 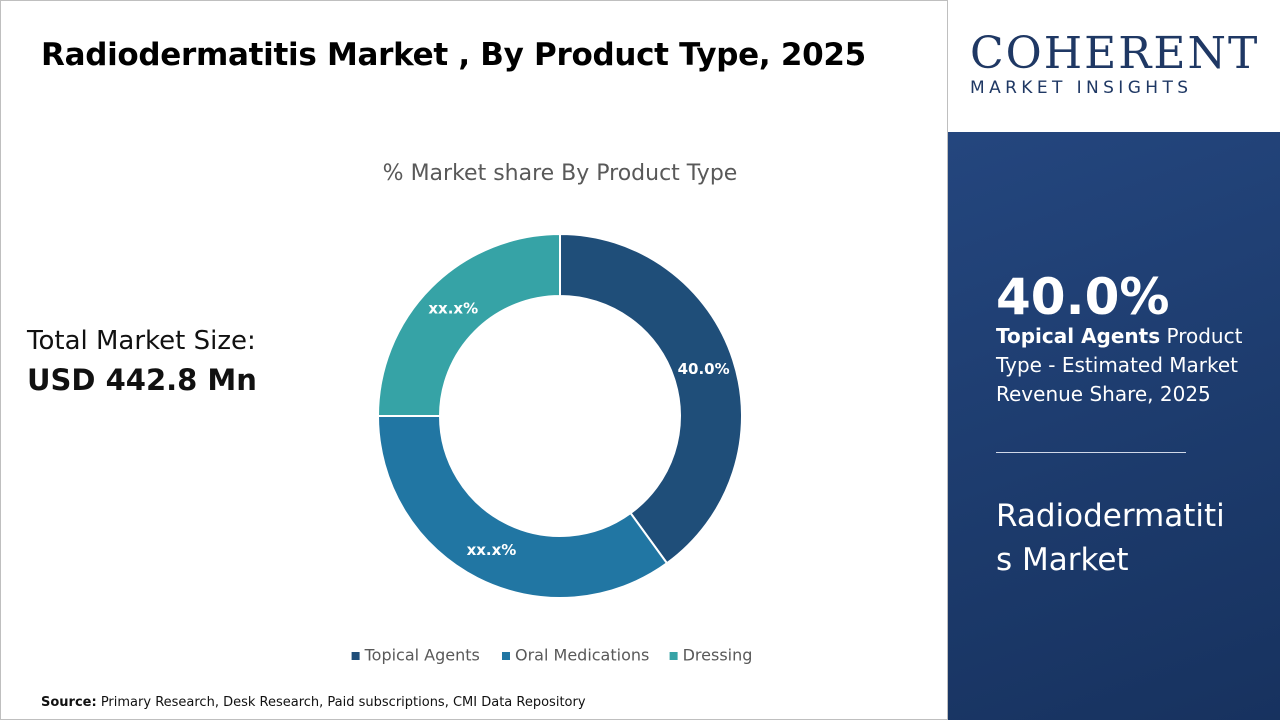 I want to click on market-size-label: Total Market Size:, so click(x=141, y=341).